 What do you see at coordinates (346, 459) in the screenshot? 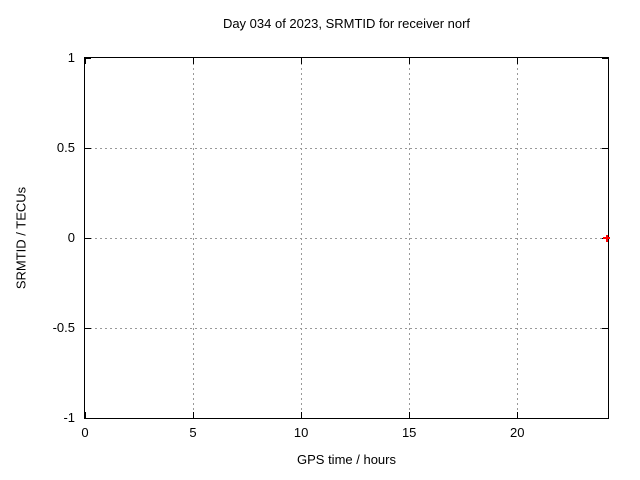
I see `x-axis-label: GPS time / hours` at bounding box center [346, 459].